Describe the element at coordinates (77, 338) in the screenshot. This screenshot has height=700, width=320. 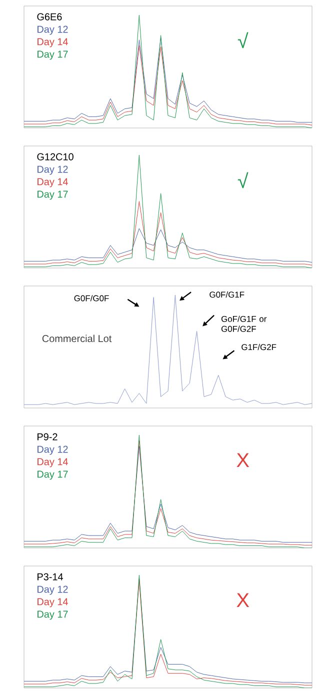
I see `text: Commercial Lot` at that location.